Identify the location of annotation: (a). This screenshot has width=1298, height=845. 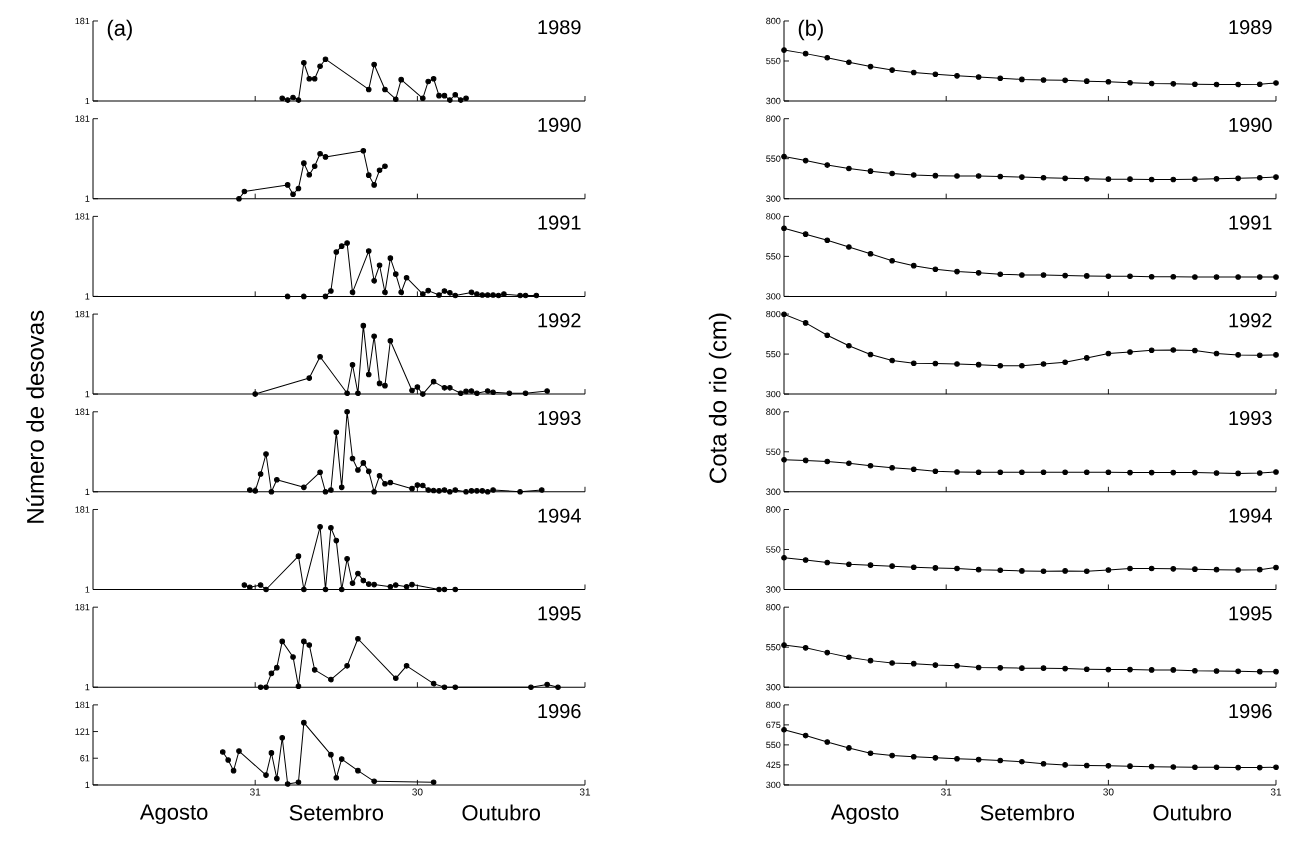
(119, 30).